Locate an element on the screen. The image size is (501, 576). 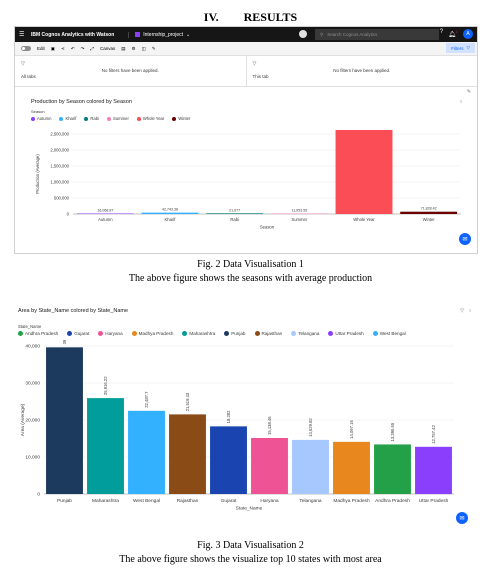
data-label: 21,077 is located at coordinates (234, 210).